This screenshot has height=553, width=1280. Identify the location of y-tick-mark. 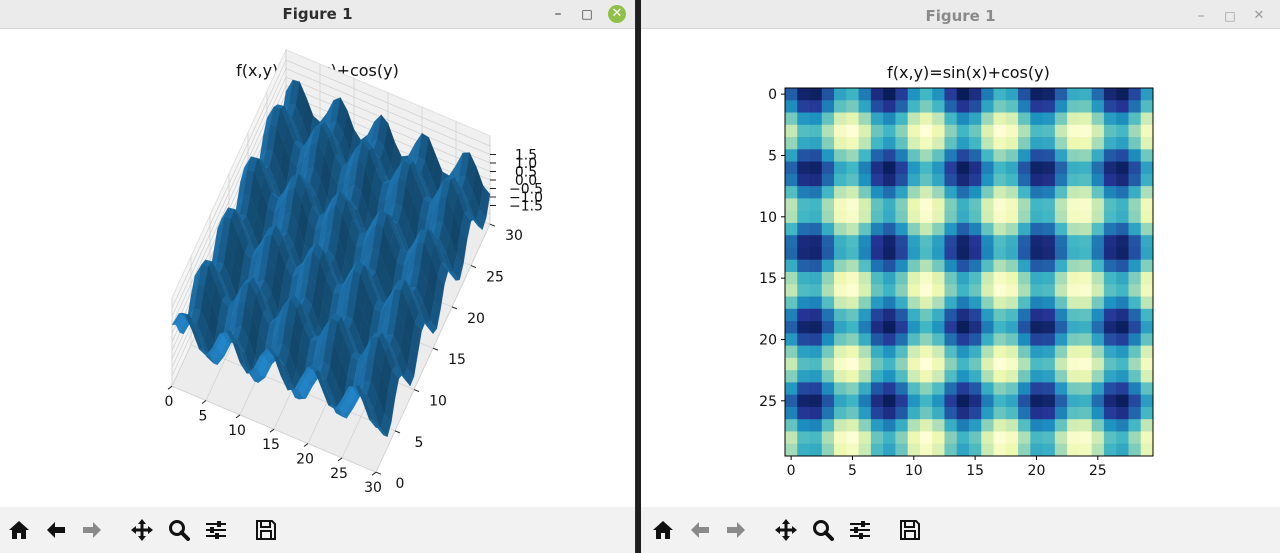
(473, 266).